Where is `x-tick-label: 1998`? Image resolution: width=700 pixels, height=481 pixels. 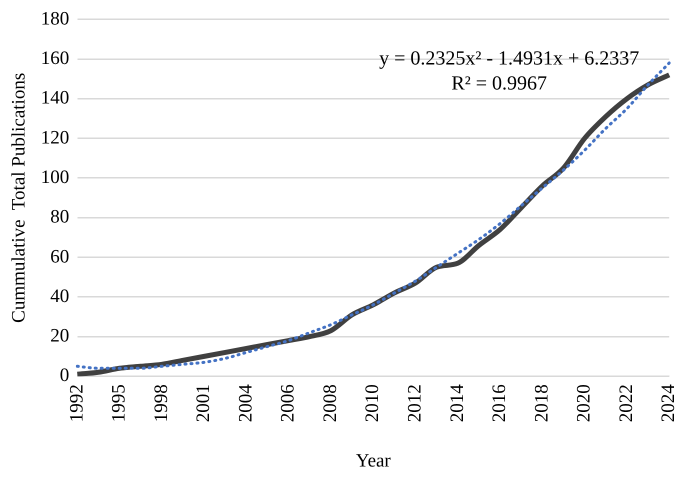
x-tick-label: 1998 is located at coordinates (161, 403).